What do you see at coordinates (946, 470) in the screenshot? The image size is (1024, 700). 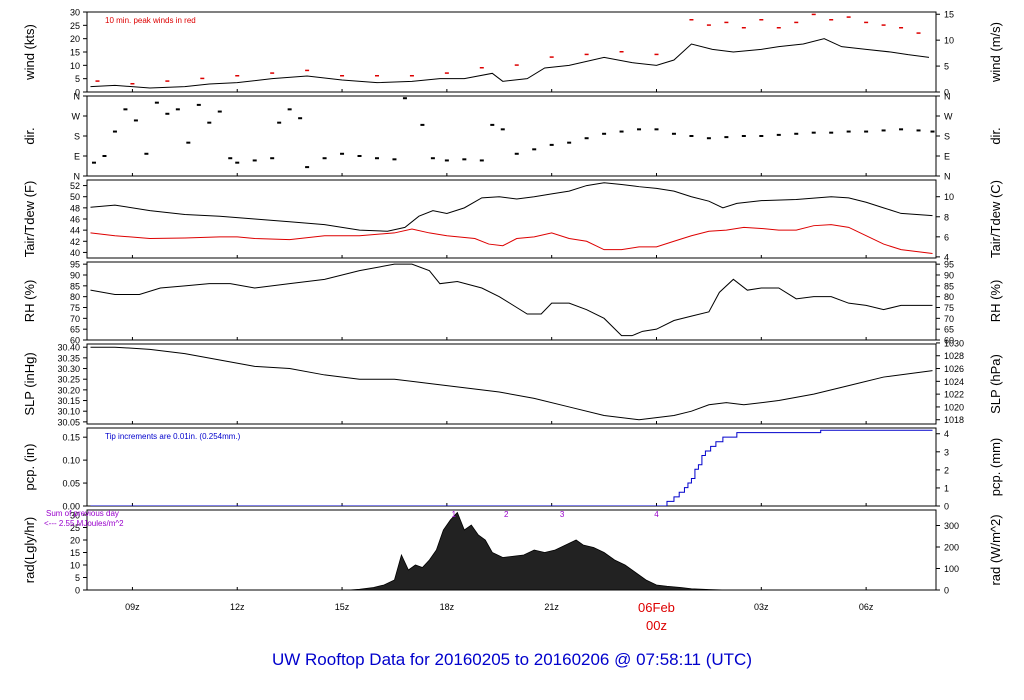 I see `y-tick-label-right: 2` at bounding box center [946, 470].